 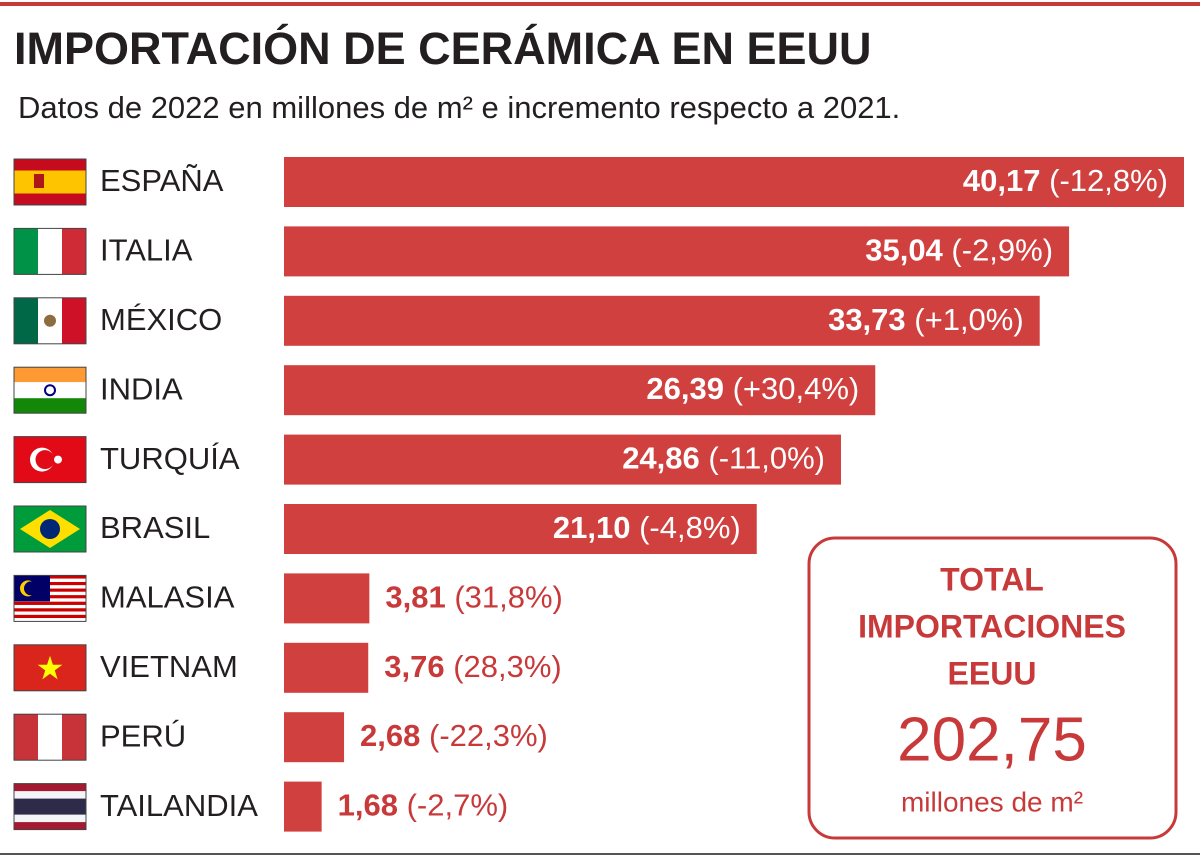 I want to click on data-label: 33,73 (+1,0%), so click(x=926, y=319).